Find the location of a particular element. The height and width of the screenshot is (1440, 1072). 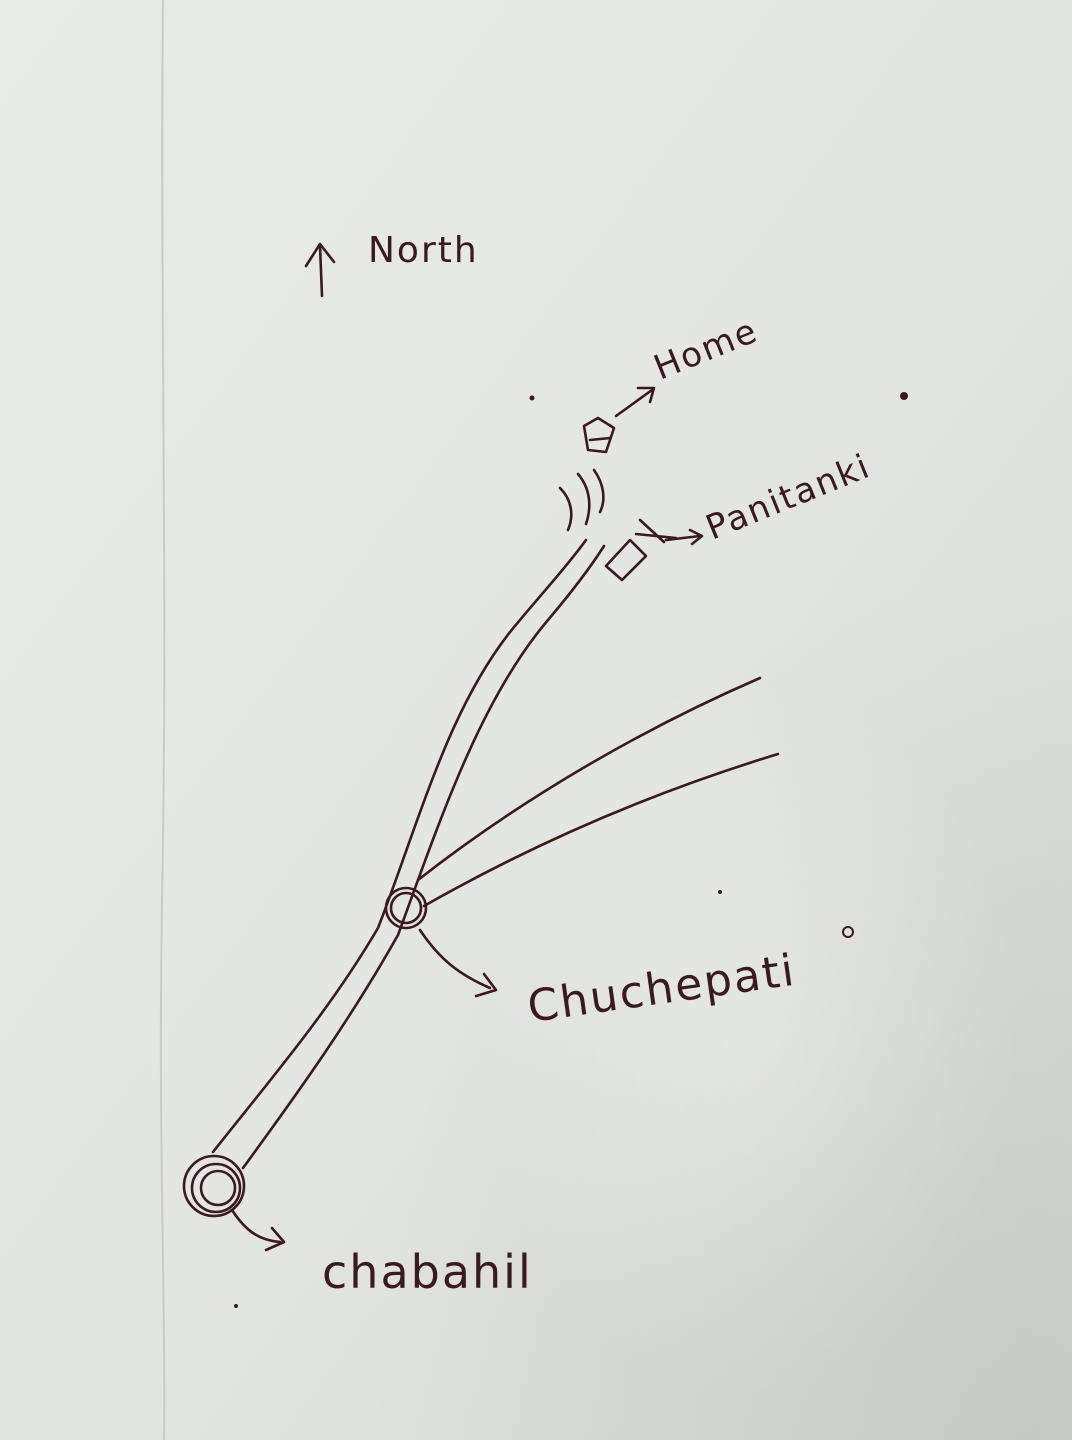

house-icon is located at coordinates (599, 435).